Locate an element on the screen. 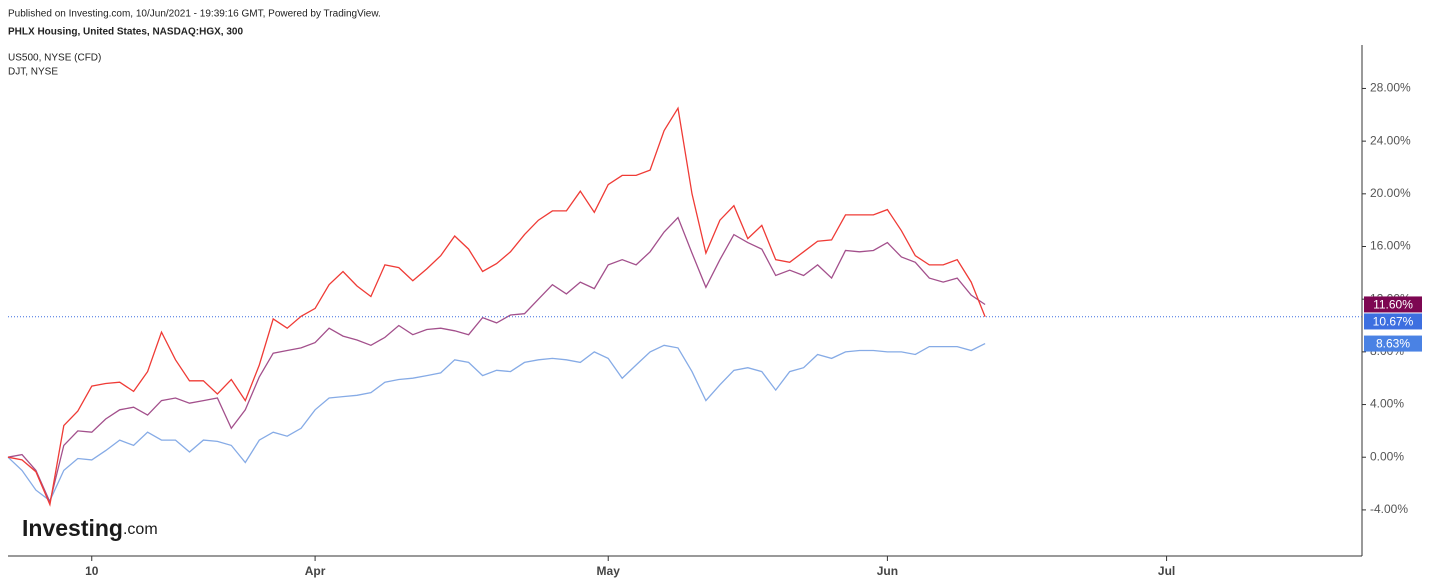  x-tick-label: 10 is located at coordinates (92, 571).